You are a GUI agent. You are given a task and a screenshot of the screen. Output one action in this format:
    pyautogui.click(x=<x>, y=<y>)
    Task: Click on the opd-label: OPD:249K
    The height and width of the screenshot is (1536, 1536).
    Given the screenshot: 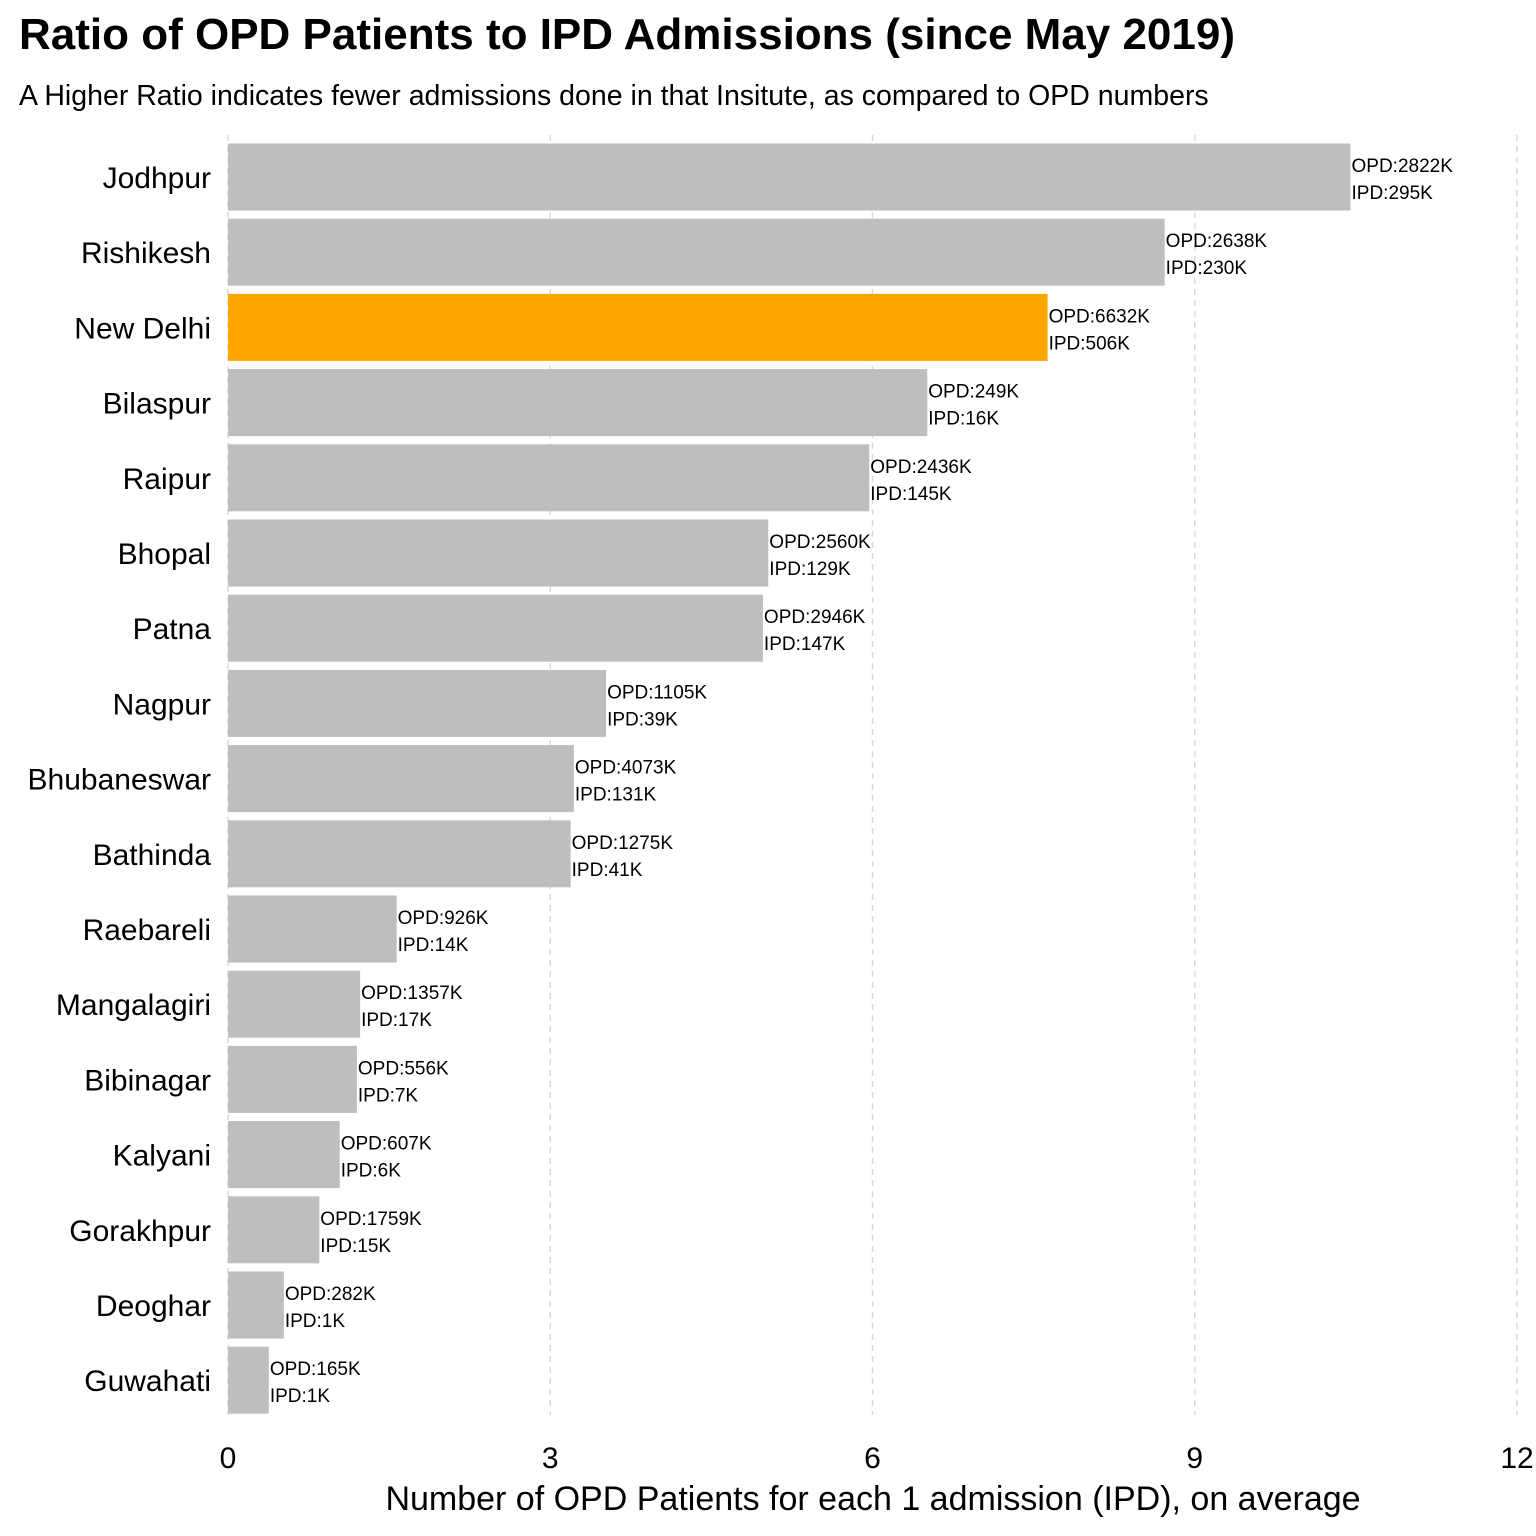 What is the action you would take?
    pyautogui.click(x=973, y=392)
    